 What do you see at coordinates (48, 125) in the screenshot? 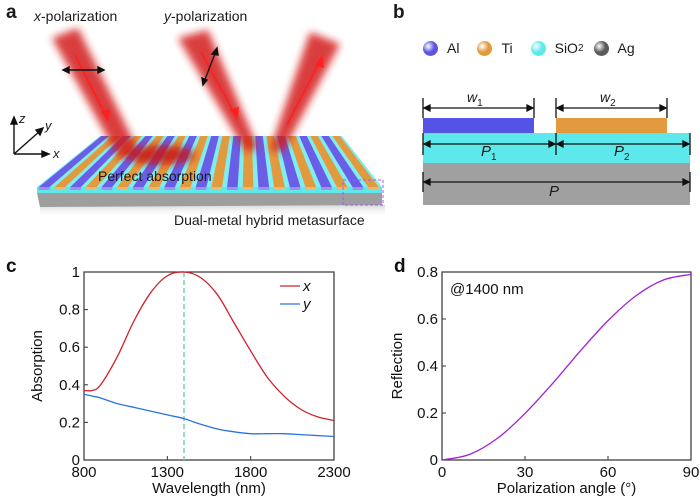
I see `y-axis-label: y` at bounding box center [48, 125].